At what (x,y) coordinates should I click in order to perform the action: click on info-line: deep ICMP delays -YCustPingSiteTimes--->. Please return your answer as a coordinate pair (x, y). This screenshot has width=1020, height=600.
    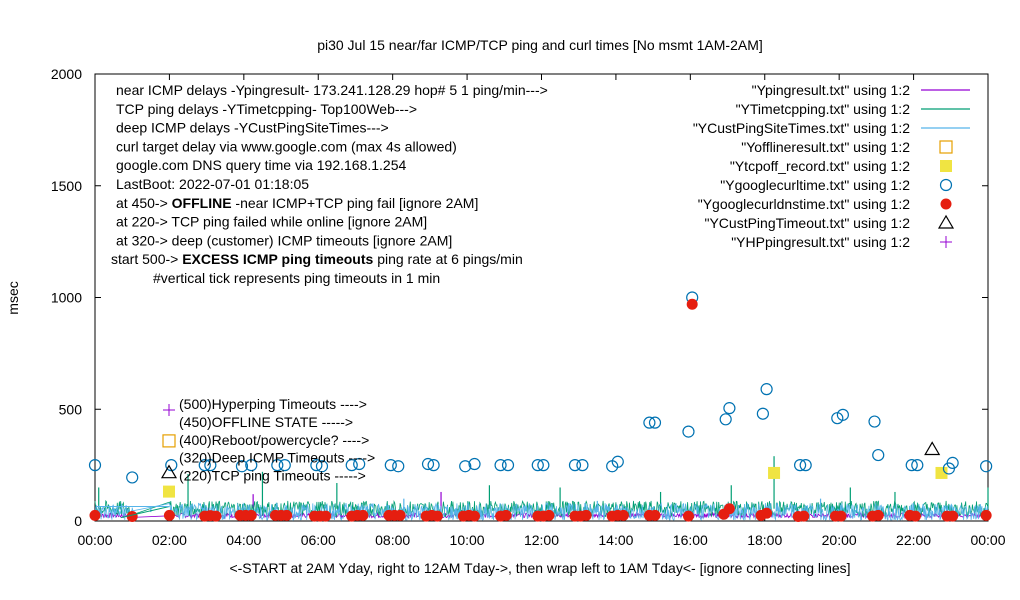
    Looking at the image, I should click on (252, 128).